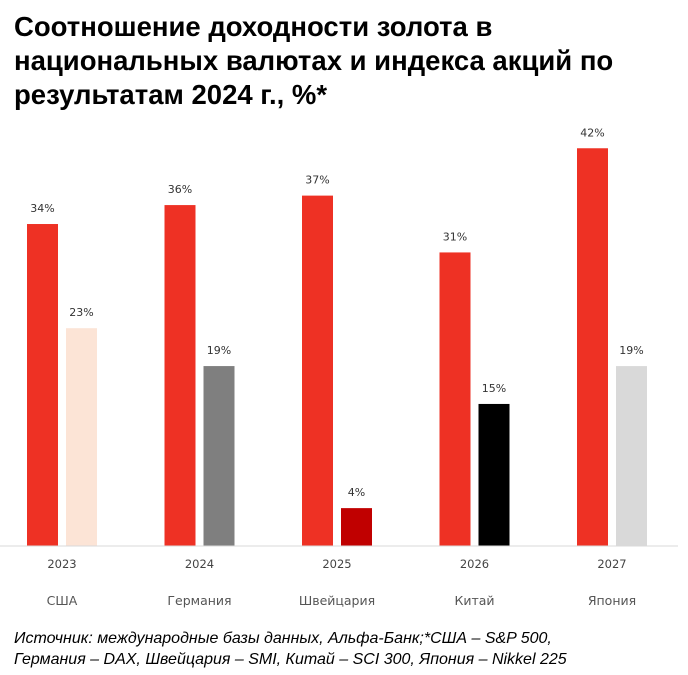 The image size is (688, 675). I want to click on bar-gold-2025, so click(317, 371).